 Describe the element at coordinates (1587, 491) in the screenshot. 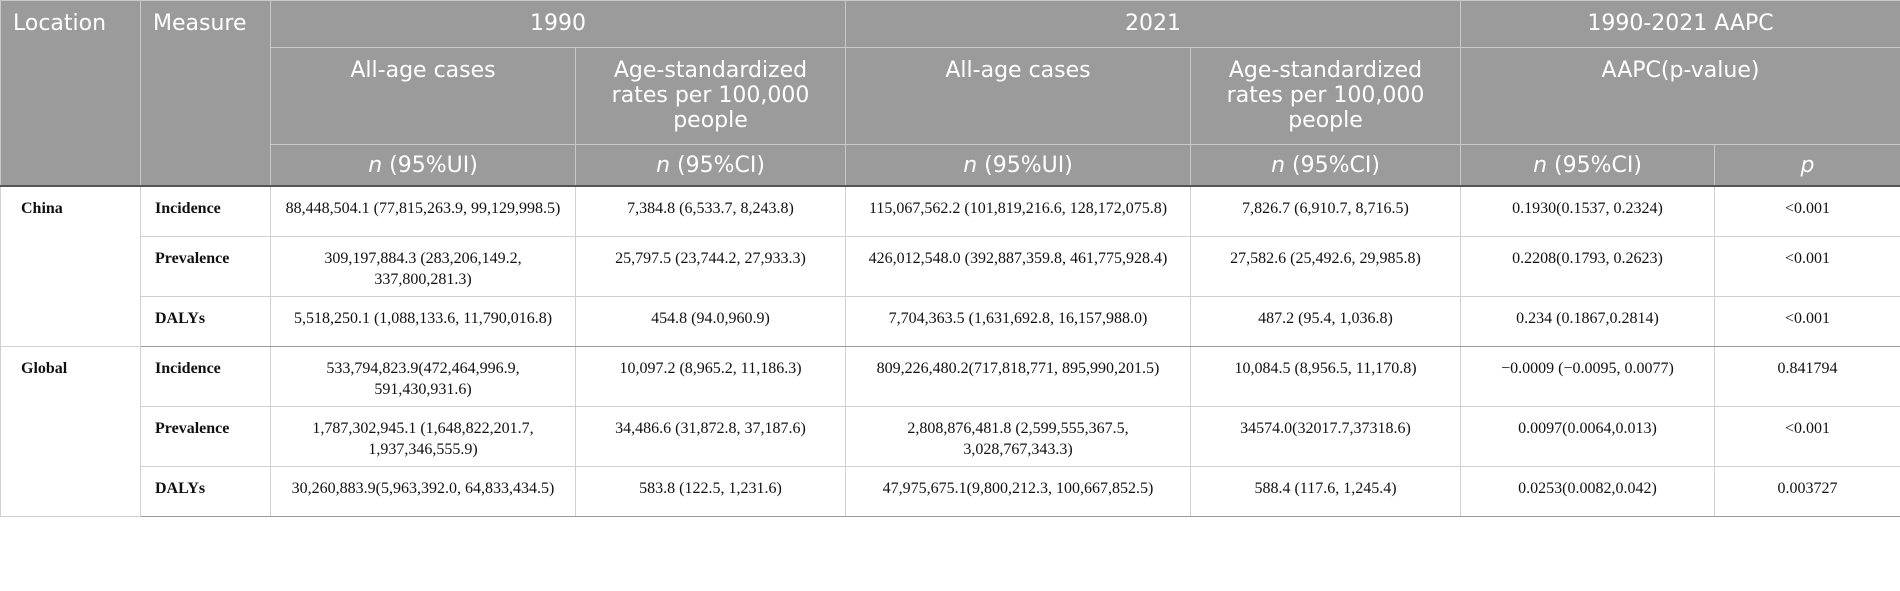

I see `aapc-cell: 0.0253(0.0082,0.042)` at that location.